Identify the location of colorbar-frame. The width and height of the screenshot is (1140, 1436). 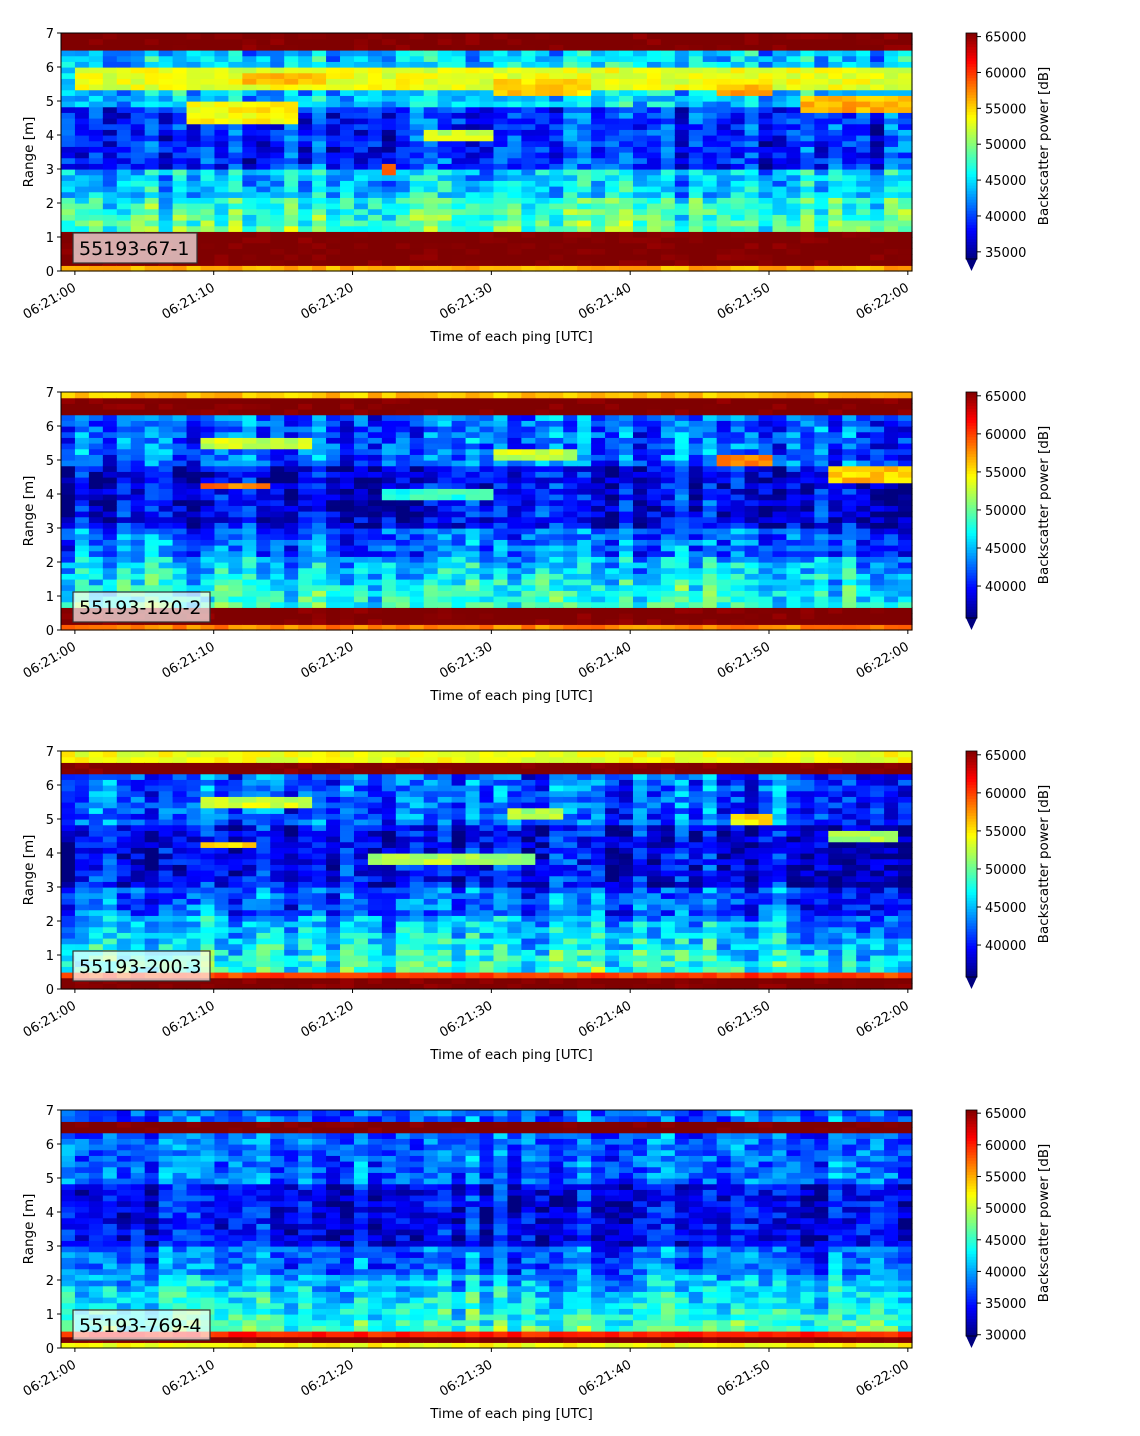
(971, 146).